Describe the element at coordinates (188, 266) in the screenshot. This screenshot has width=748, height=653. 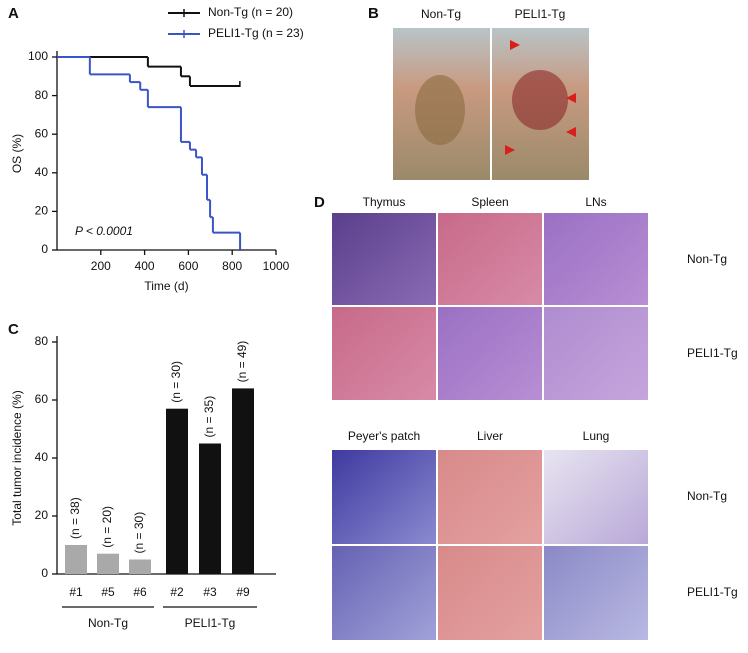
I see `x-tick-label: 600` at that location.